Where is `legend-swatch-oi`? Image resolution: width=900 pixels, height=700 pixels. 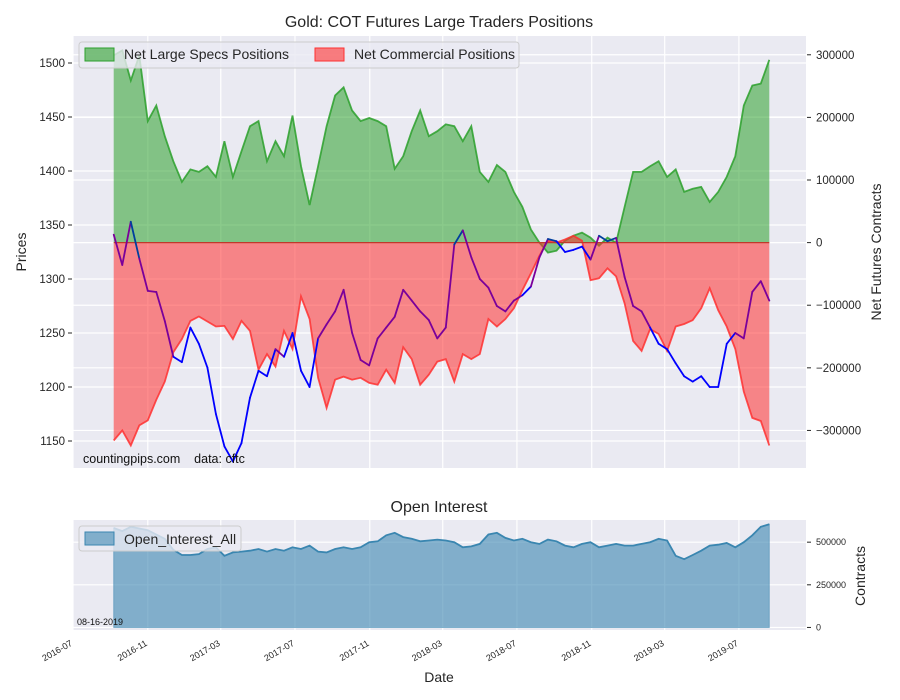
legend-swatch-oi is located at coordinates (99, 538).